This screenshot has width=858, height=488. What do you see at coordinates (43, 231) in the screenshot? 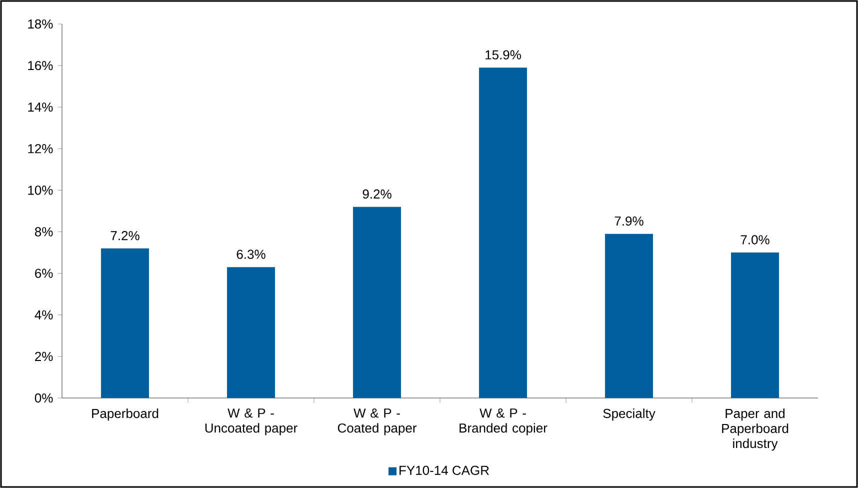
I see `y-tick-label: 8%` at bounding box center [43, 231].